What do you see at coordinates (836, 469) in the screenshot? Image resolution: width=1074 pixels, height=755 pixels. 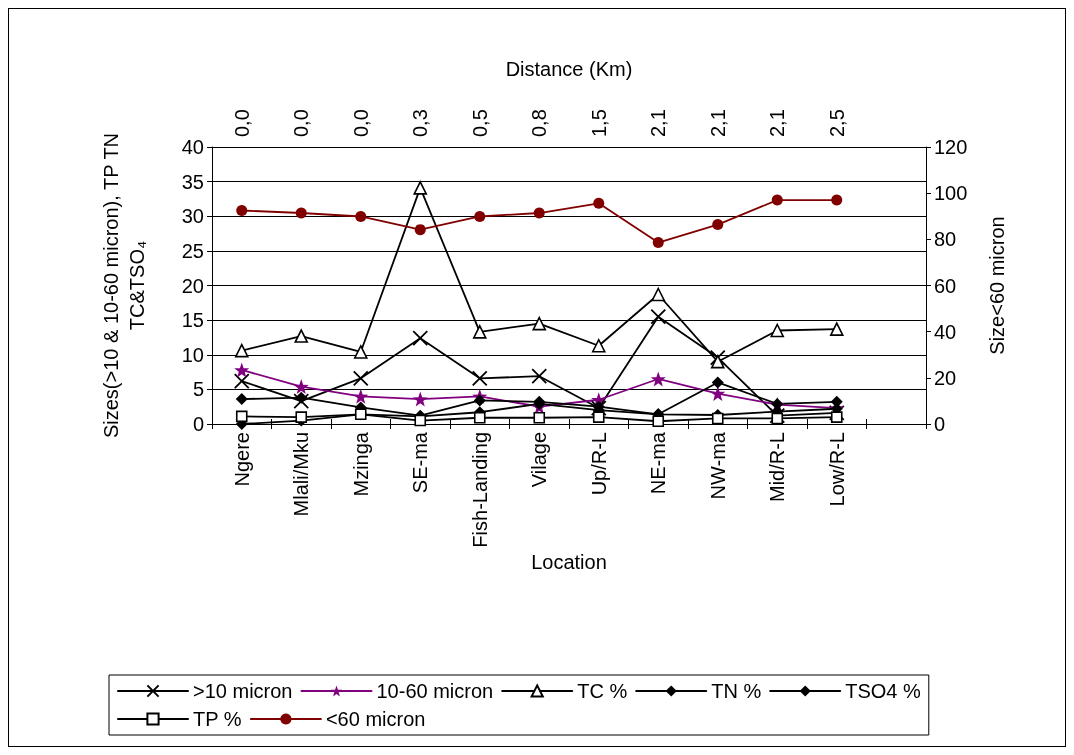 I see `x-tick-label: Low/R-L` at bounding box center [836, 469].